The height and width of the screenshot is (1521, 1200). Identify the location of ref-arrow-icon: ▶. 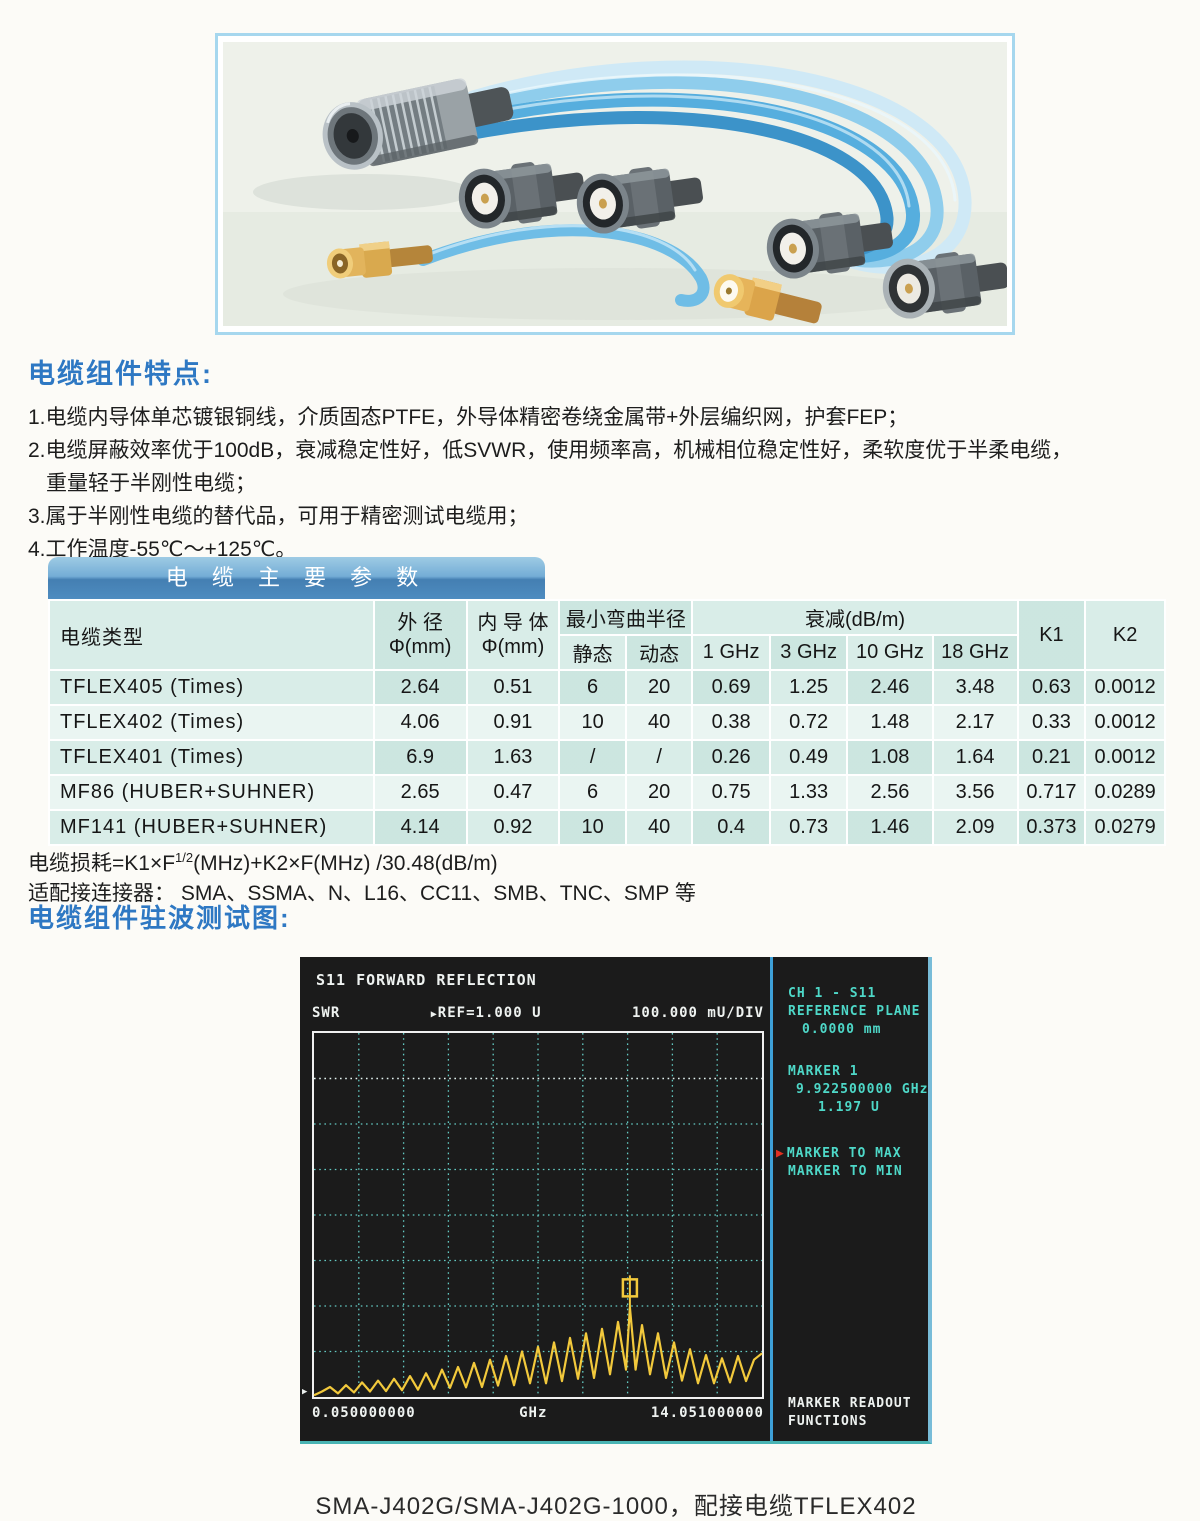
(434, 1014).